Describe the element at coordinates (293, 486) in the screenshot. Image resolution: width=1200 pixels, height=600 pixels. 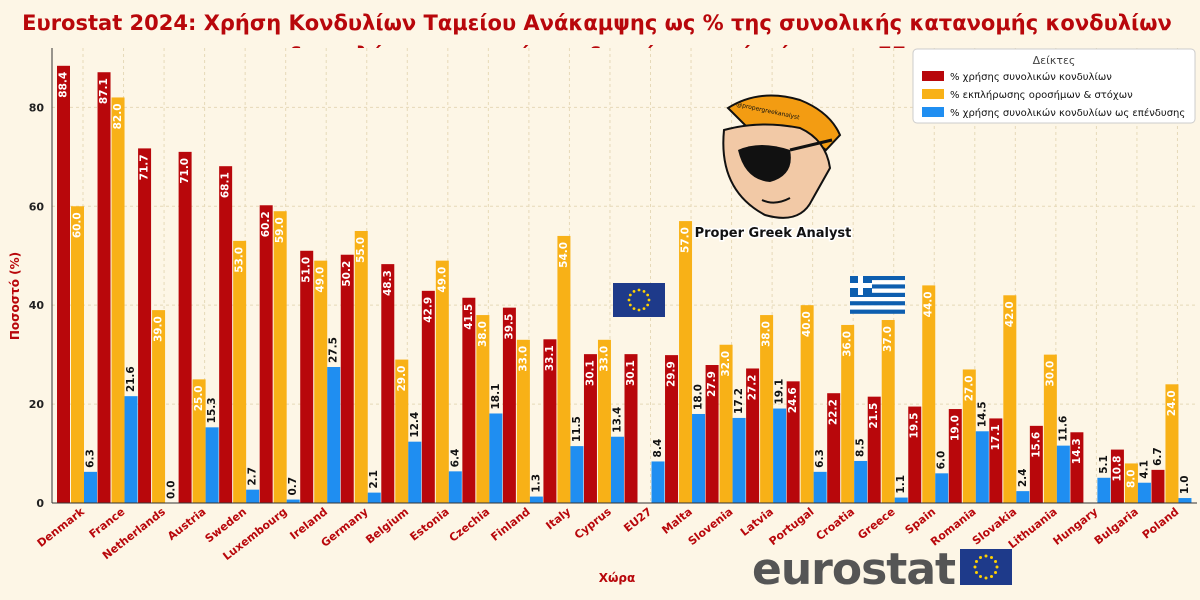
I see `bar-value-label: 0.7` at that location.